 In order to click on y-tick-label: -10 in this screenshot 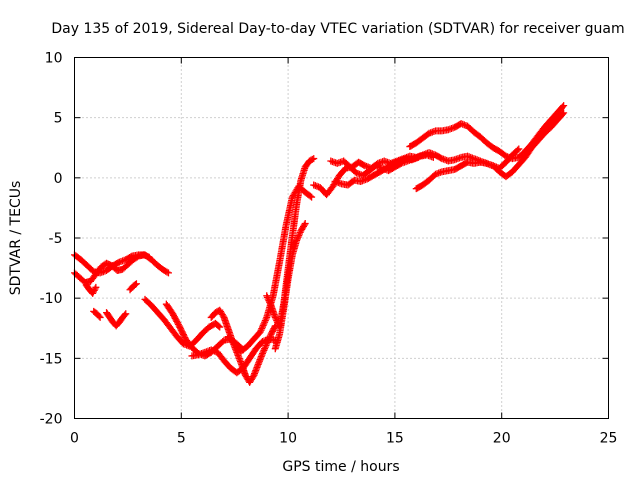, I will do `click(51, 299)`.